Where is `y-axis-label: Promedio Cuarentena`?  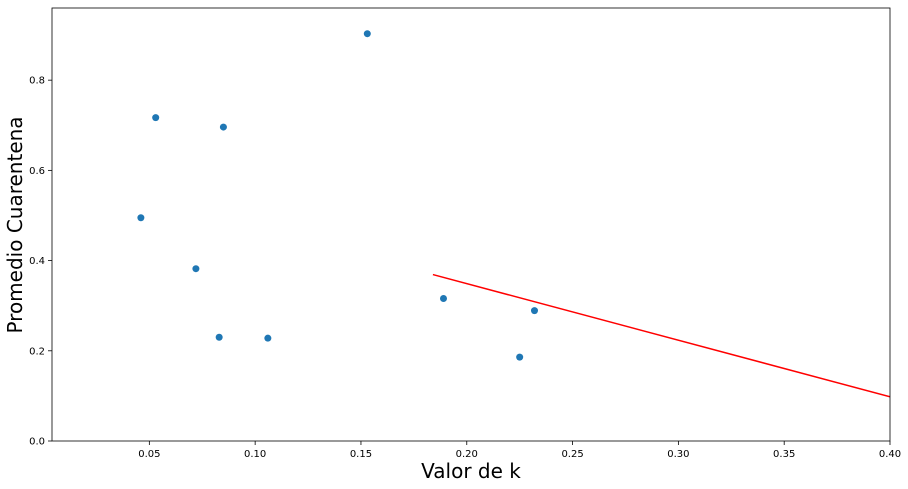 y-axis-label: Promedio Cuarentena is located at coordinates (15, 224).